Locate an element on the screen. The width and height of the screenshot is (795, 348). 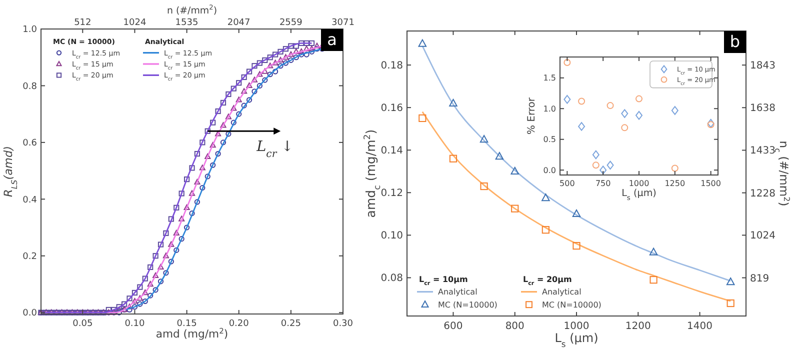
x-tick-label: 1250 is located at coordinates (675, 183).